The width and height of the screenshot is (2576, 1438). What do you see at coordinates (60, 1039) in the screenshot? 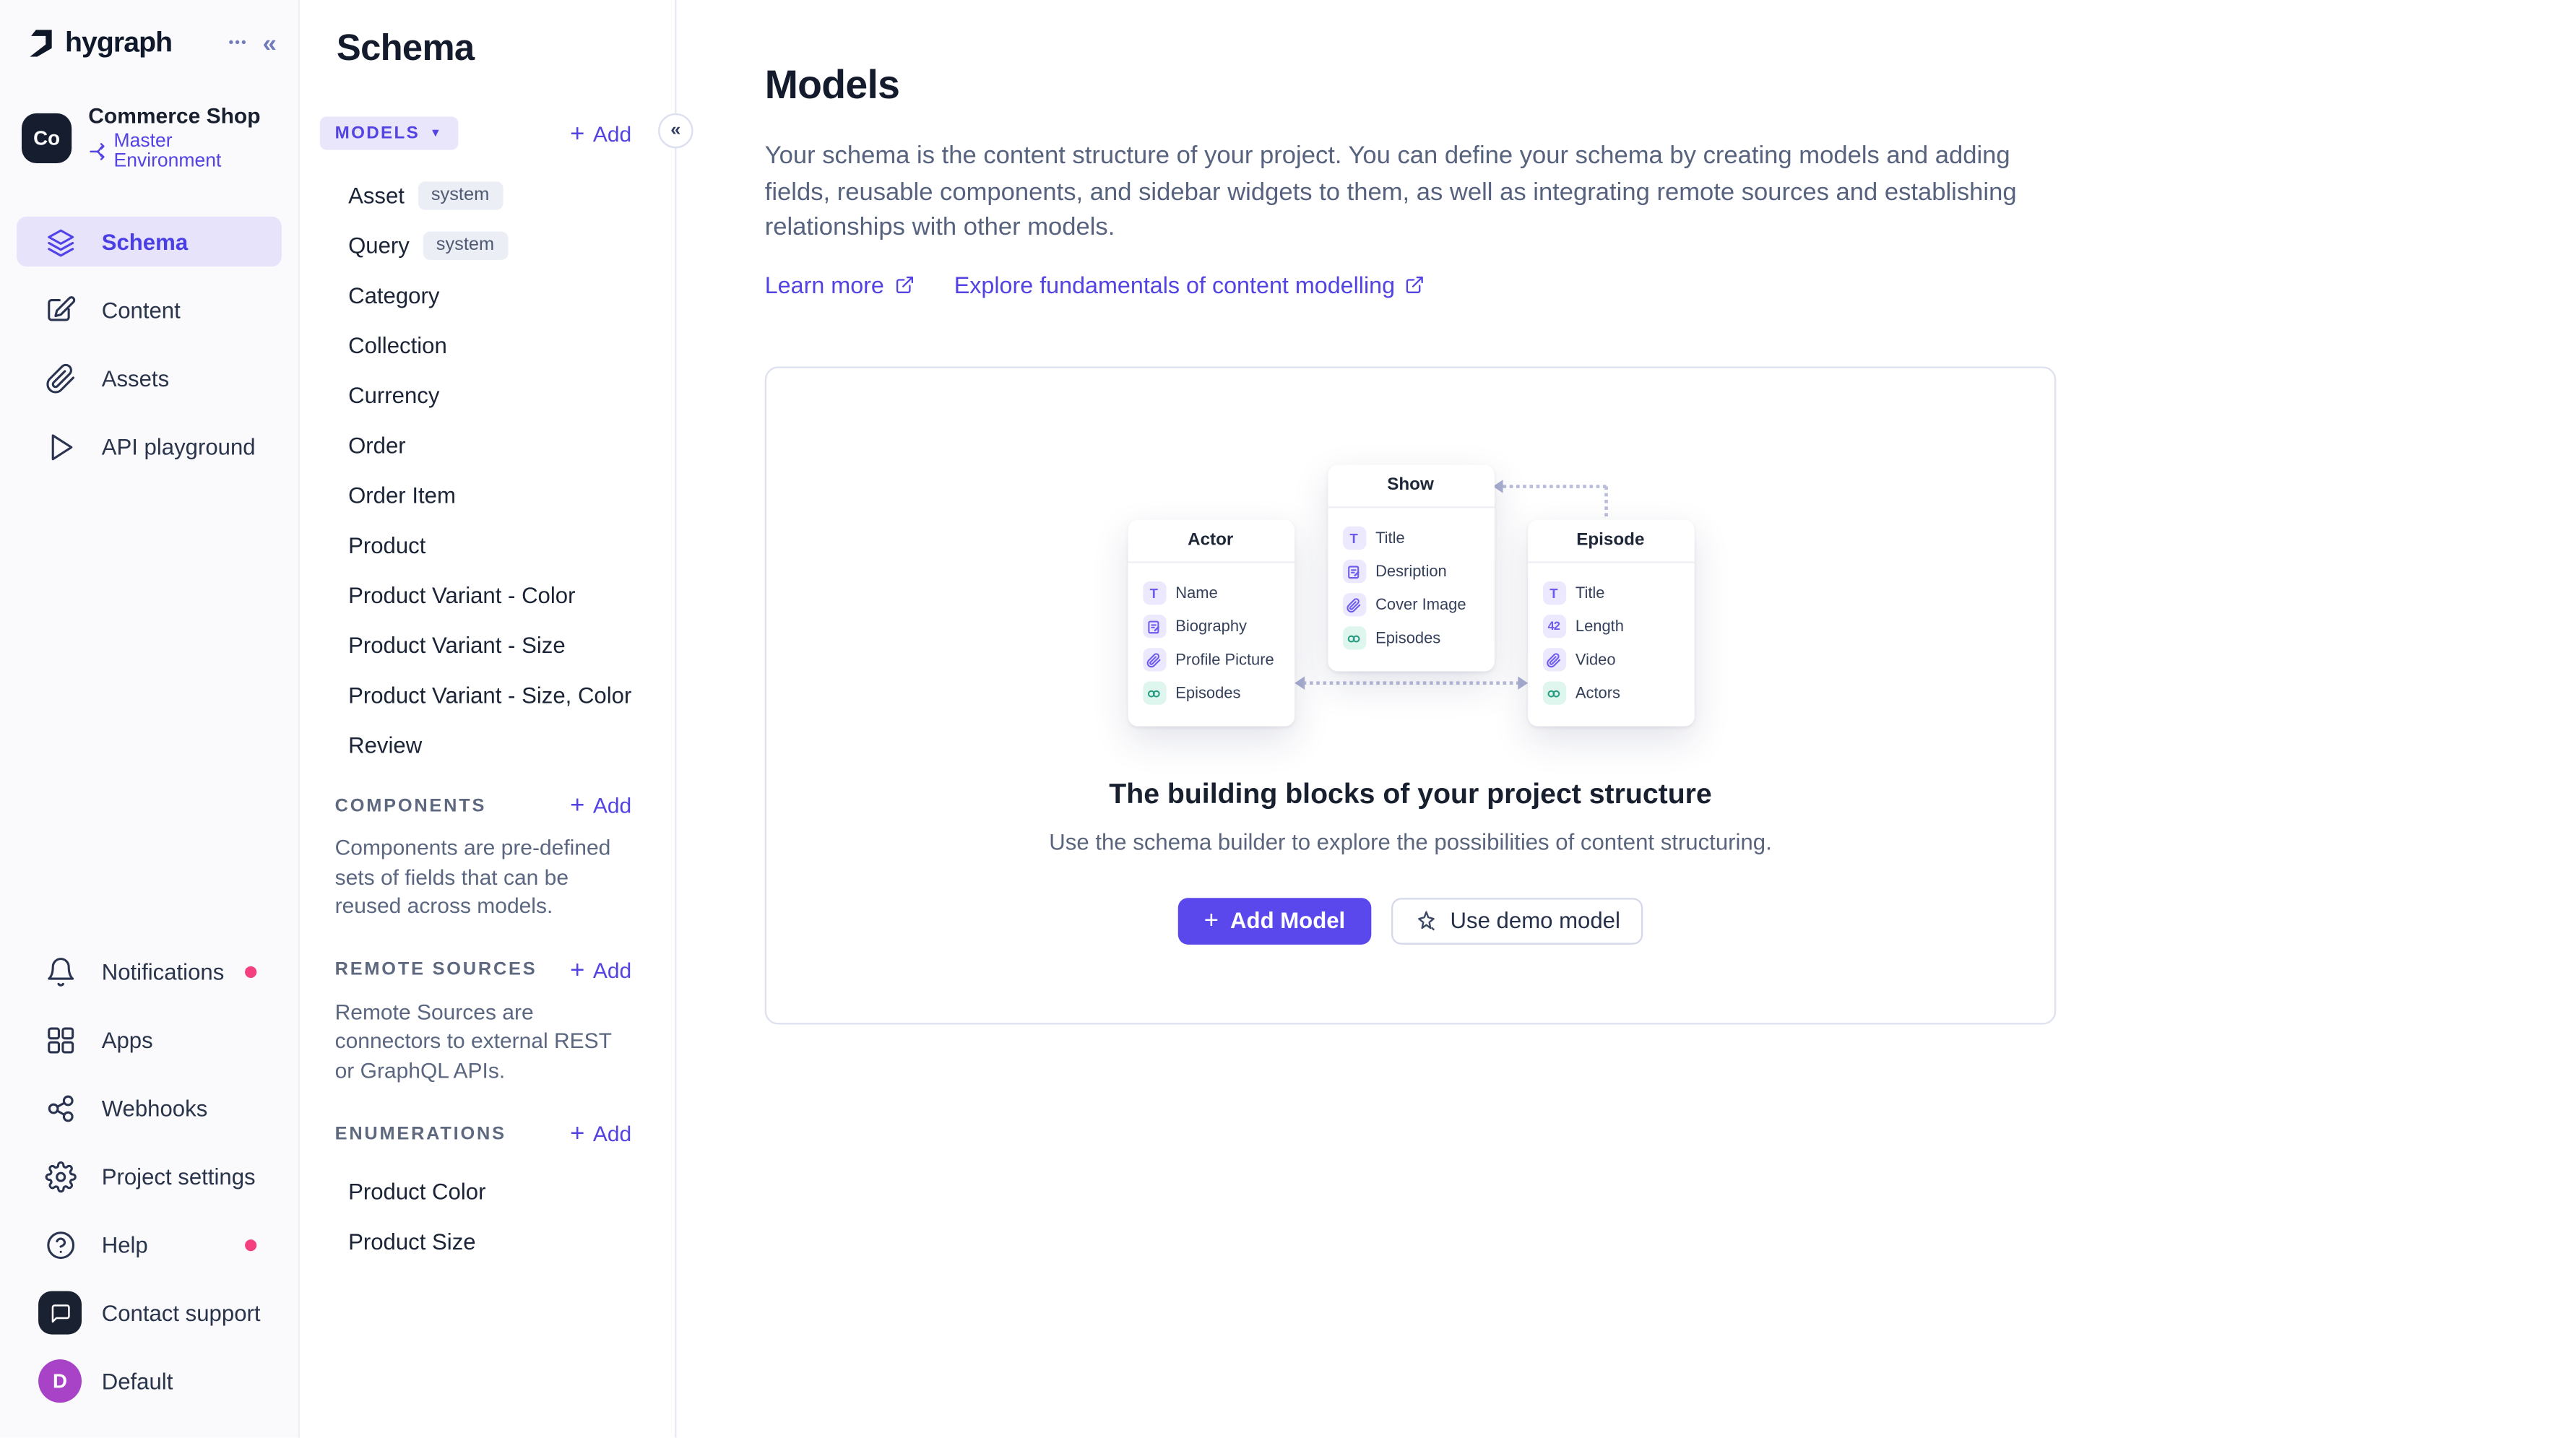
I see `grid-icon` at bounding box center [60, 1039].